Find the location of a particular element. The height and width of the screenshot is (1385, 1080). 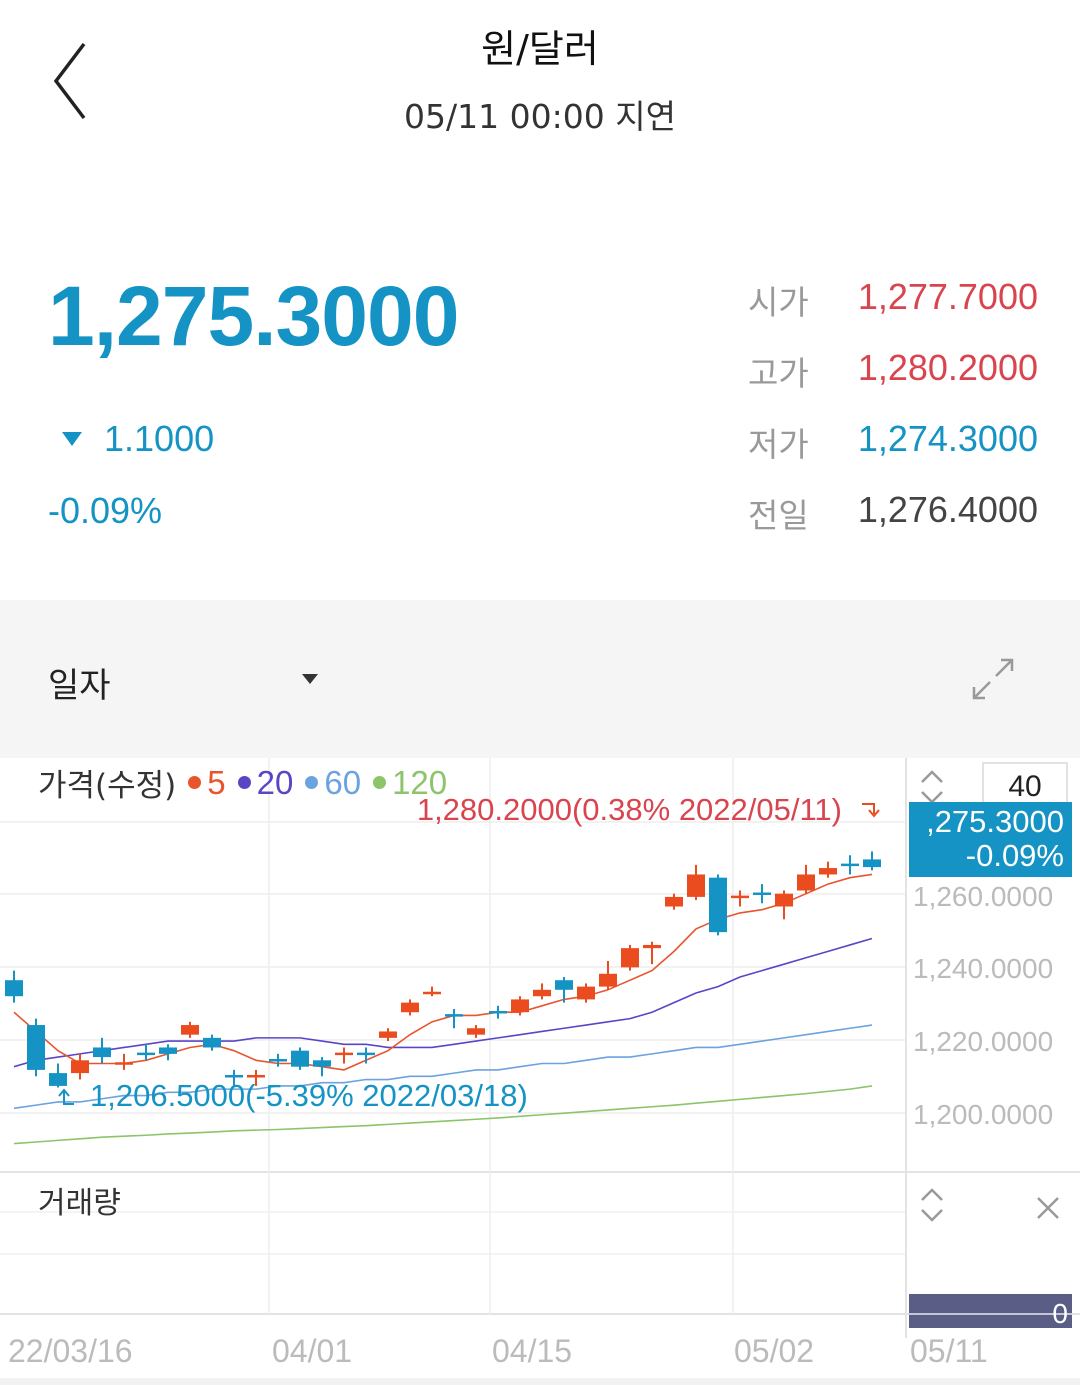

y-tick-label: 1,240.0000 is located at coordinates (983, 968).